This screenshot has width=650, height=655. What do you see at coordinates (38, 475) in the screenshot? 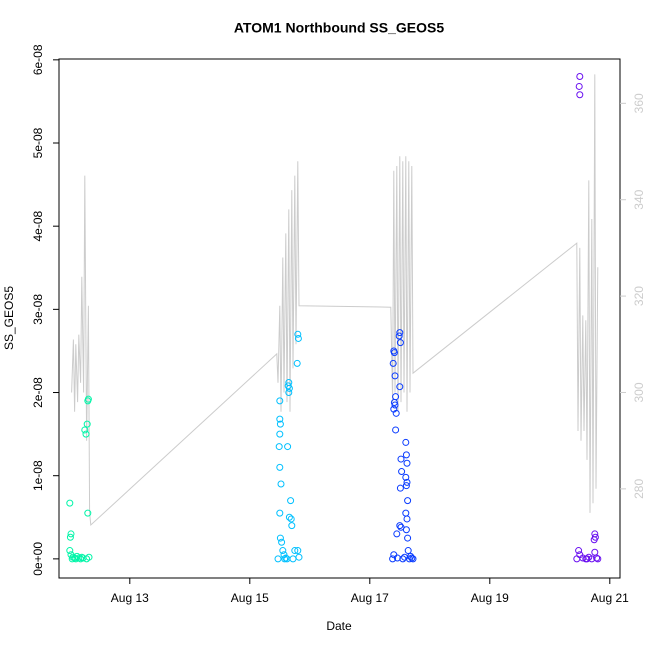
I see `y-tick-label: 1e-08` at bounding box center [38, 475].